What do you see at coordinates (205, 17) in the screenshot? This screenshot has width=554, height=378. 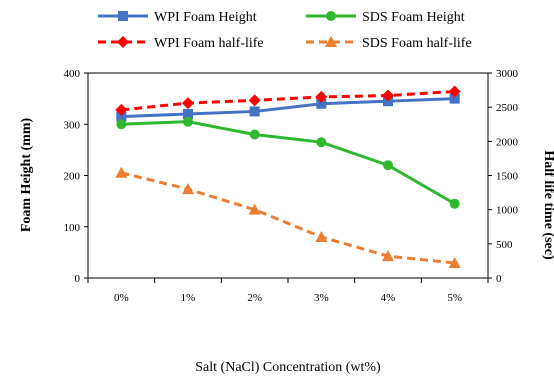 I see `legend-label: WPI Foam Height` at bounding box center [205, 17].